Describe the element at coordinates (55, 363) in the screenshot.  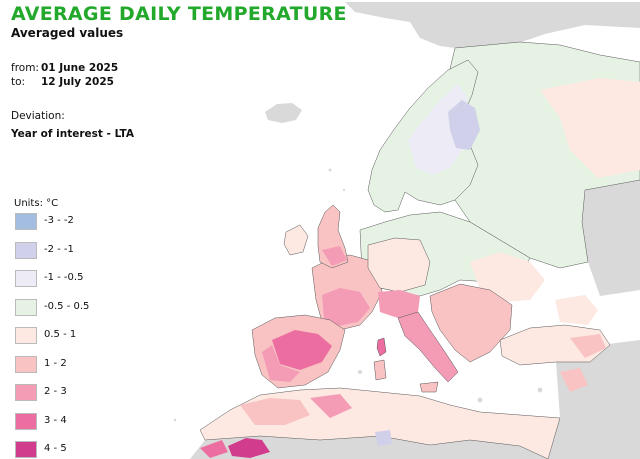
I see `legend-label: 1 - 2` at that location.